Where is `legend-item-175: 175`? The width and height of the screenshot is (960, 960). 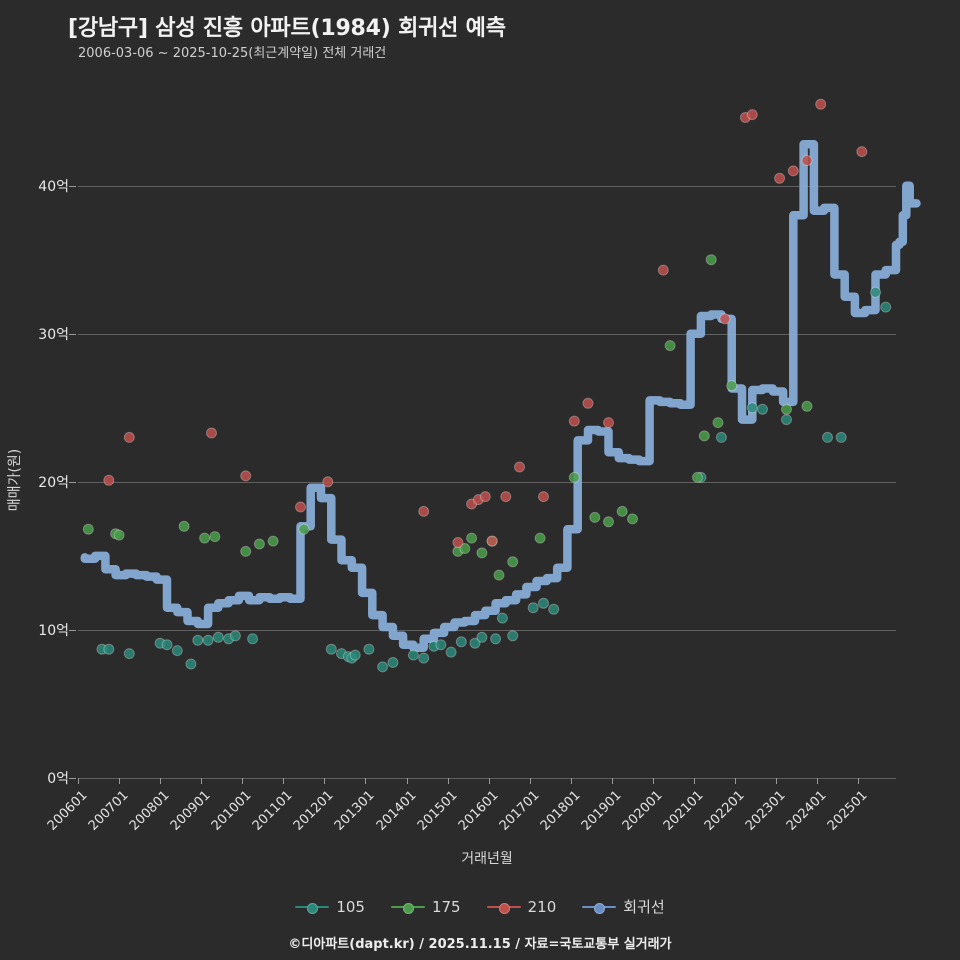 legend-item-175: 175 is located at coordinates (425, 907).